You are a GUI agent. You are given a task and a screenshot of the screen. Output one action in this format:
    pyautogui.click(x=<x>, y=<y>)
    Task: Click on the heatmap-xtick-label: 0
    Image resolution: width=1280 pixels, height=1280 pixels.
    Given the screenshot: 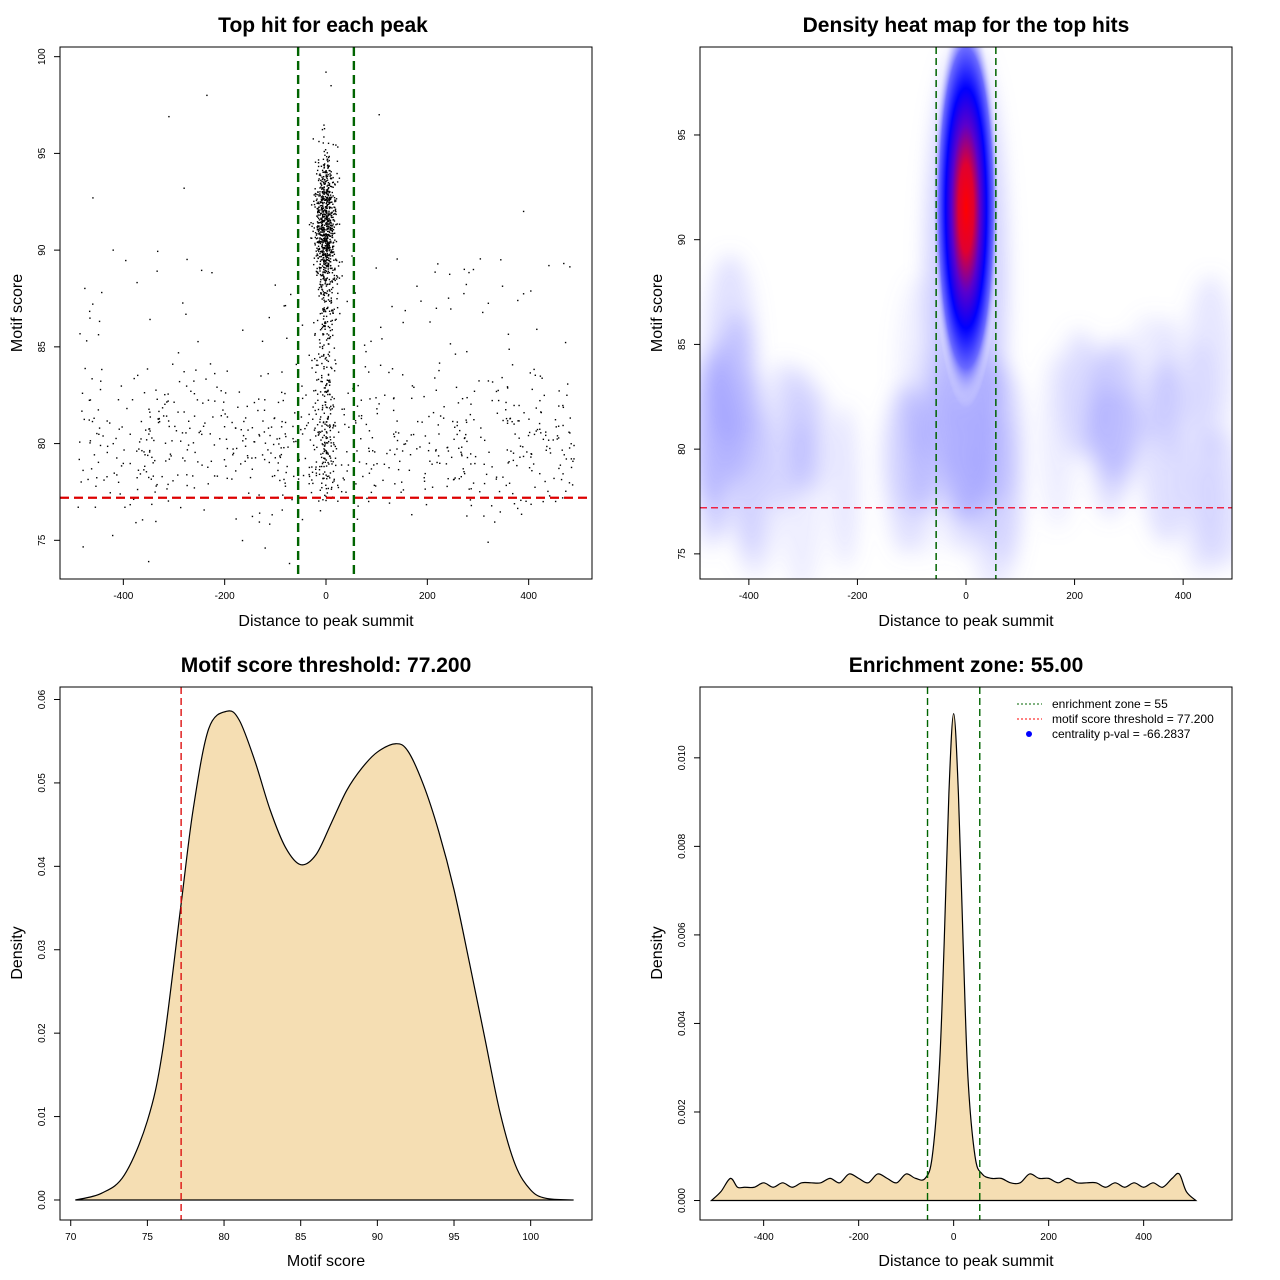 What is the action you would take?
    pyautogui.click(x=966, y=596)
    